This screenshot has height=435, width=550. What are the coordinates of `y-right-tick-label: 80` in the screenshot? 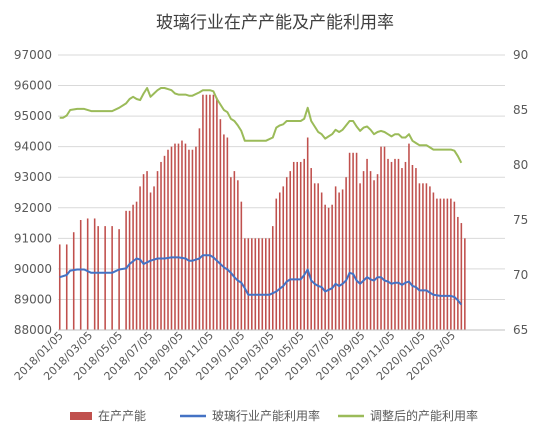 It's located at (520, 165).